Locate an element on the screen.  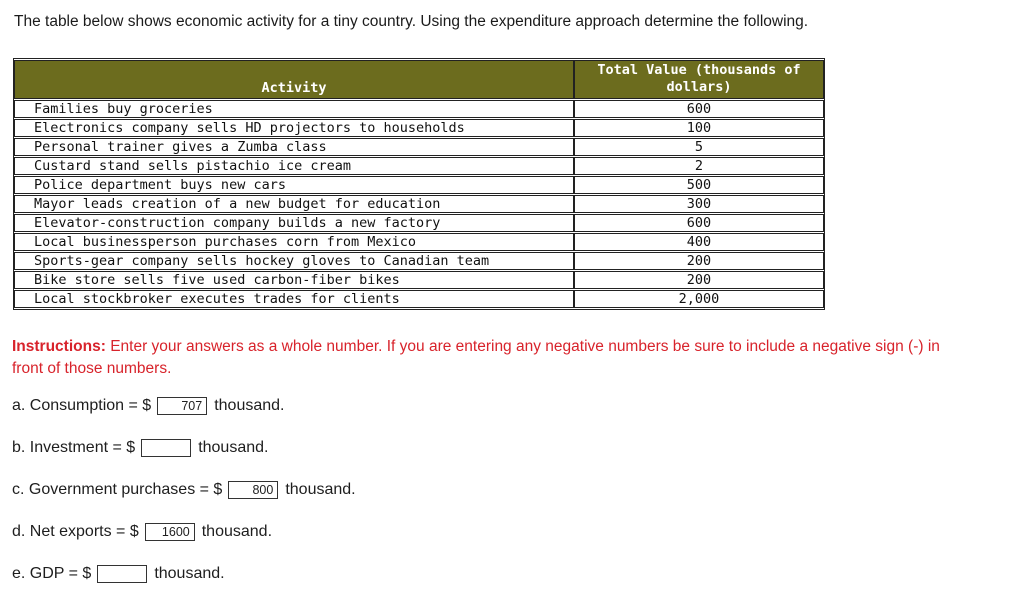
question-prefix: d. Net exports = $ is located at coordinates (75, 531).